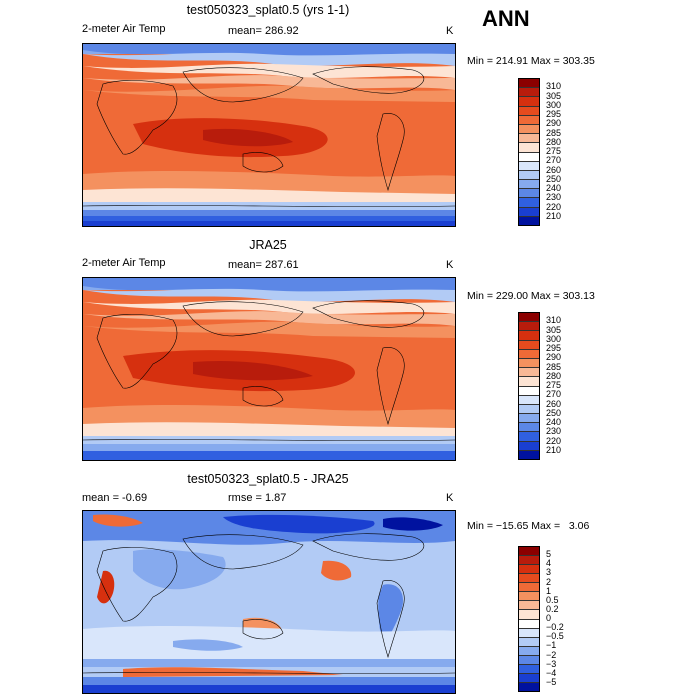  I want to click on panel-3-colorbar, so click(529, 619).